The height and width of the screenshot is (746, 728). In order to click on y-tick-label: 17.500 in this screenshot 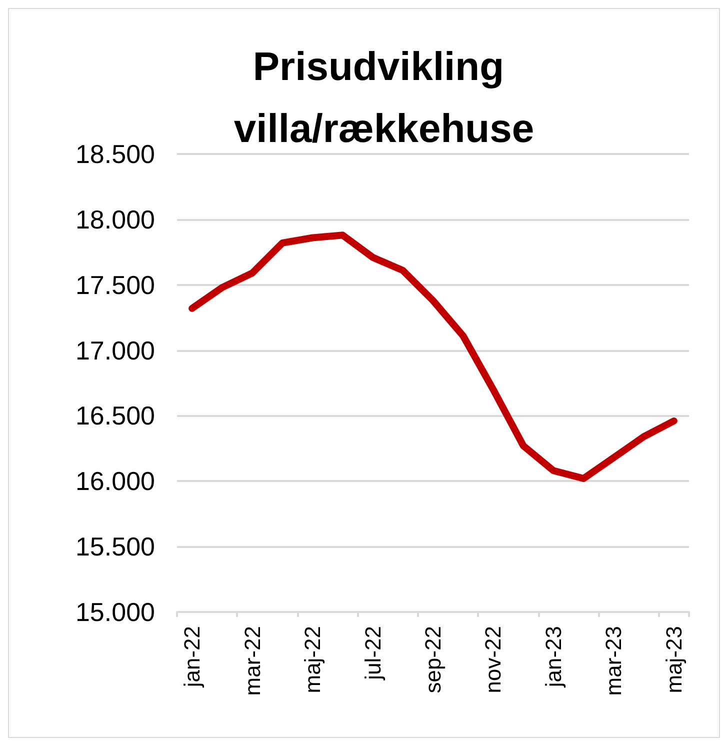, I will do `click(115, 285)`.